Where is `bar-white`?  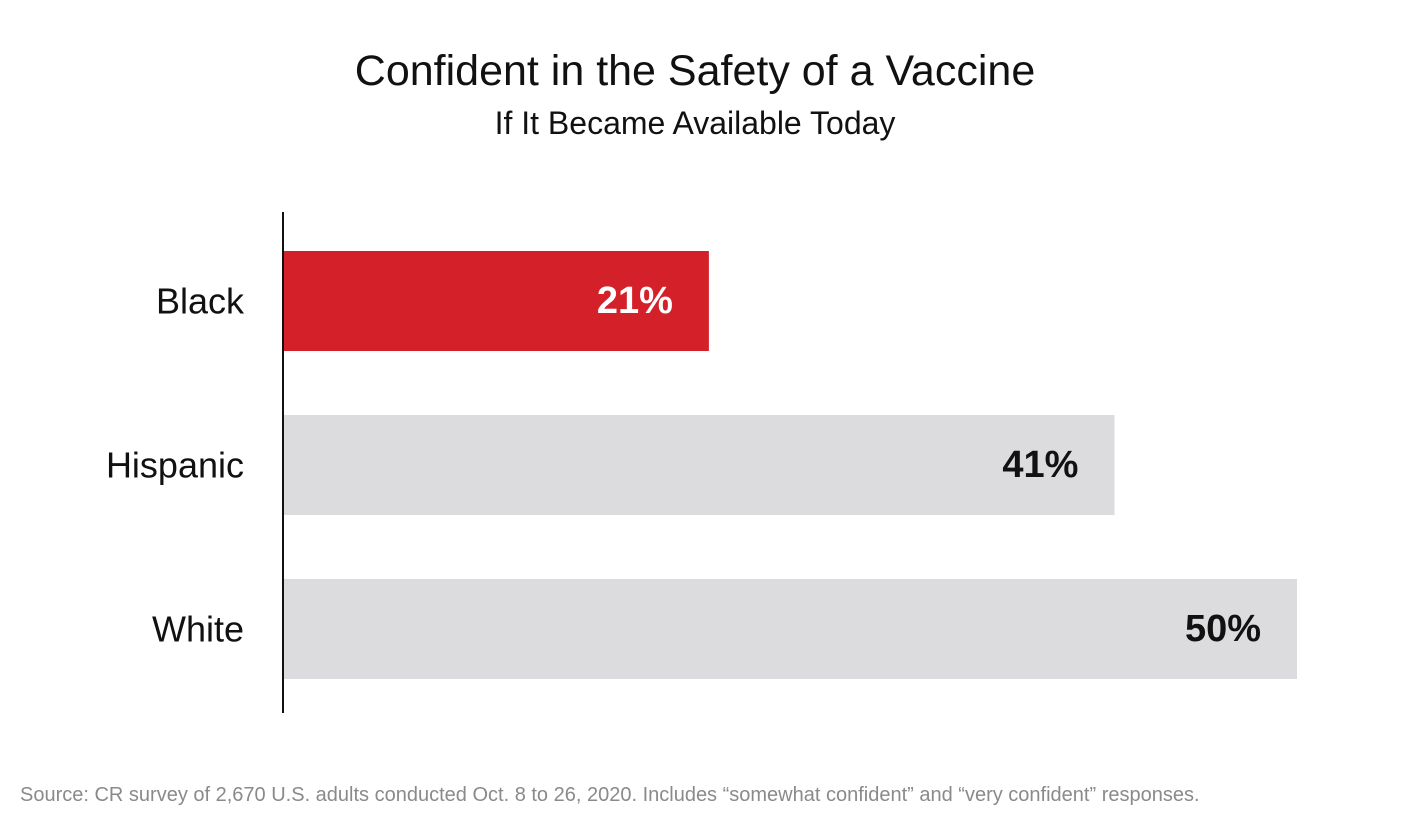
bar-white is located at coordinates (790, 629).